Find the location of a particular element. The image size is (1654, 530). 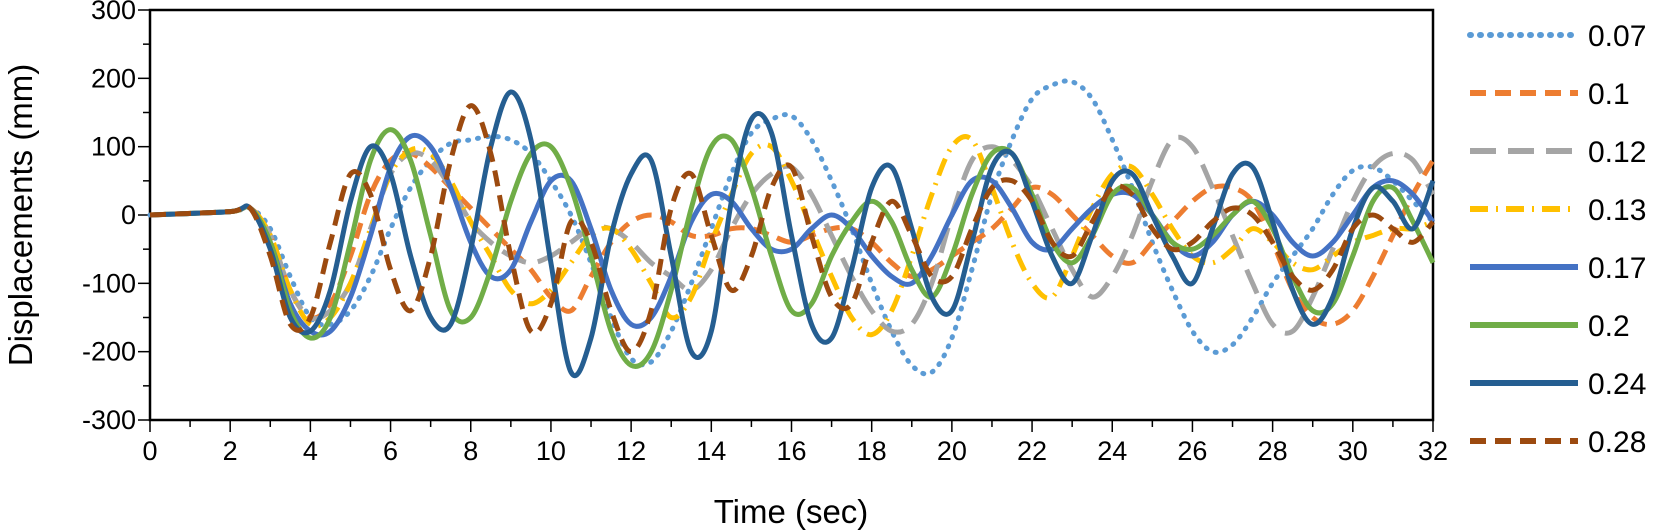

y-tick-label: 200 is located at coordinates (113, 78).